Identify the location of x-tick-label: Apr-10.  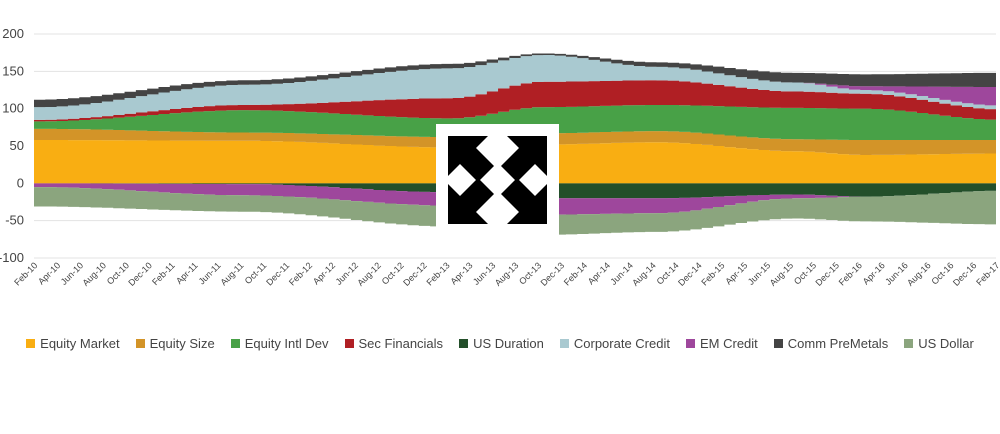
(49, 273).